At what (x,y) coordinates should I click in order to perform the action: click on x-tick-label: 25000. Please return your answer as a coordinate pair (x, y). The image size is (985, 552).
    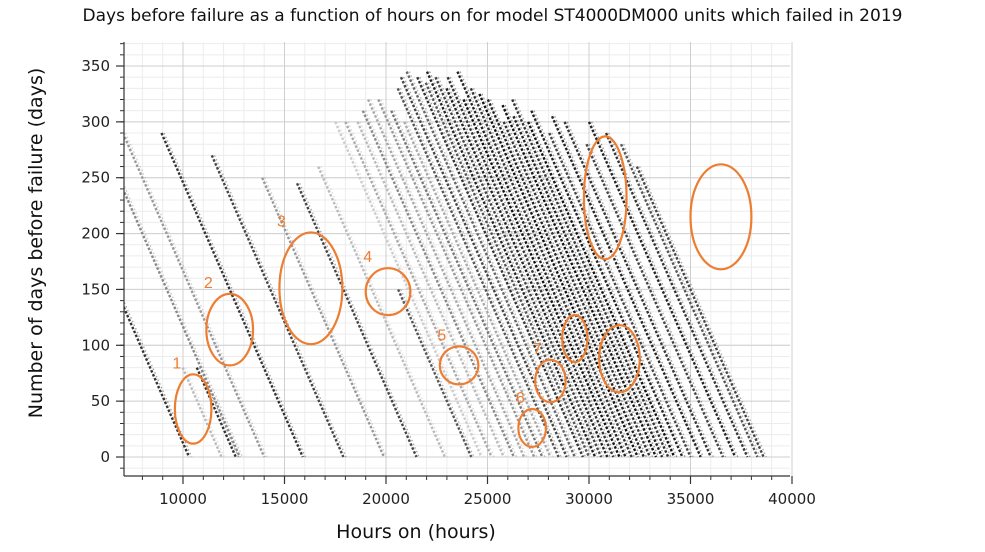
    Looking at the image, I should click on (488, 499).